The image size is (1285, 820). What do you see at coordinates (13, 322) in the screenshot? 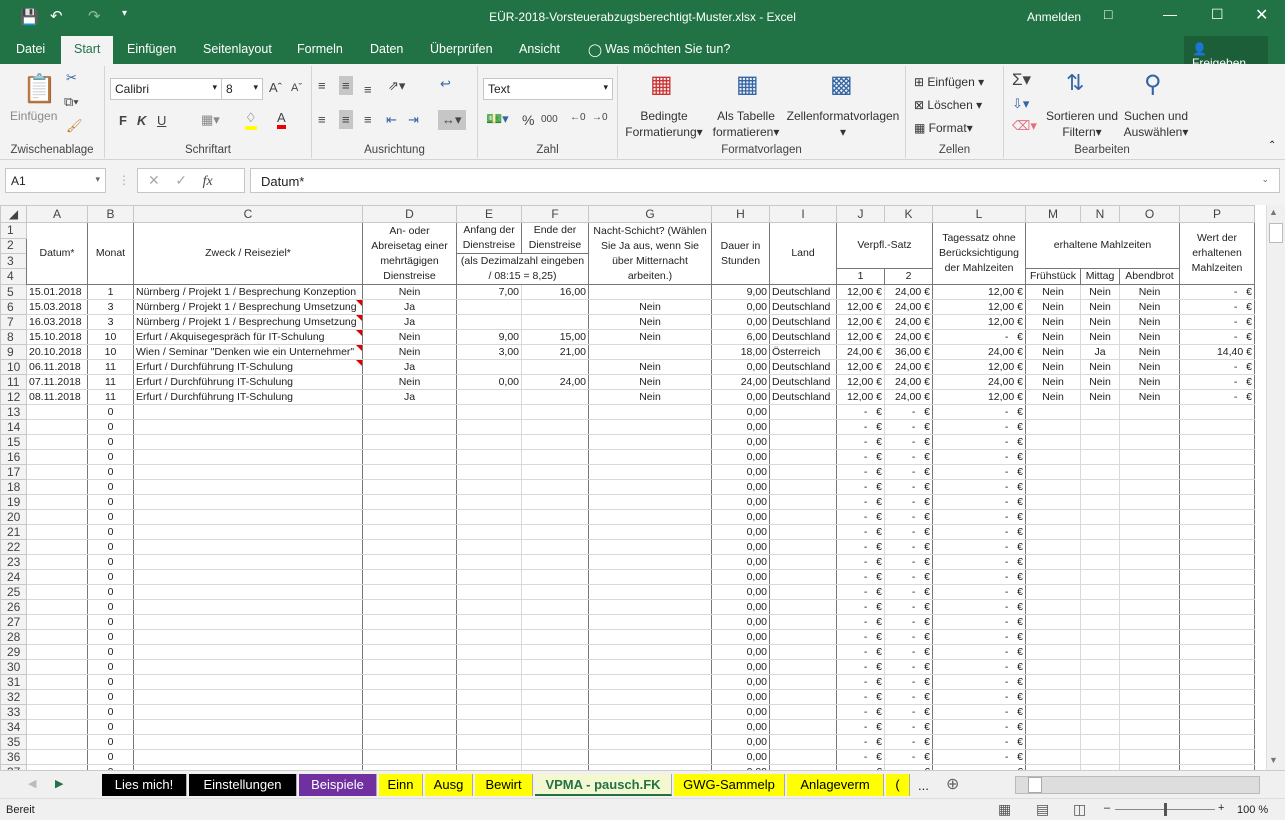
I see `row-header: 7` at bounding box center [13, 322].